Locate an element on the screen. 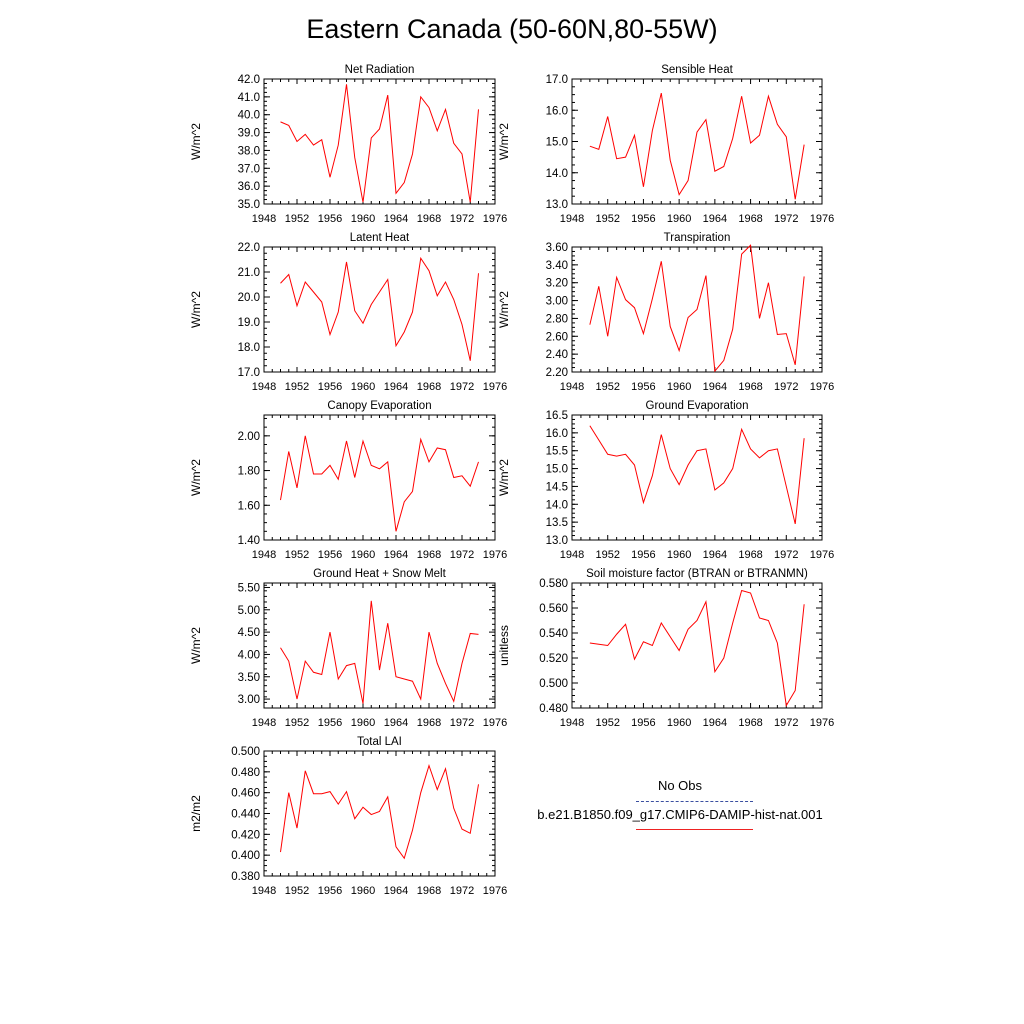 The image size is (1024, 1024). y-tick-label: 0.560 is located at coordinates (553, 609).